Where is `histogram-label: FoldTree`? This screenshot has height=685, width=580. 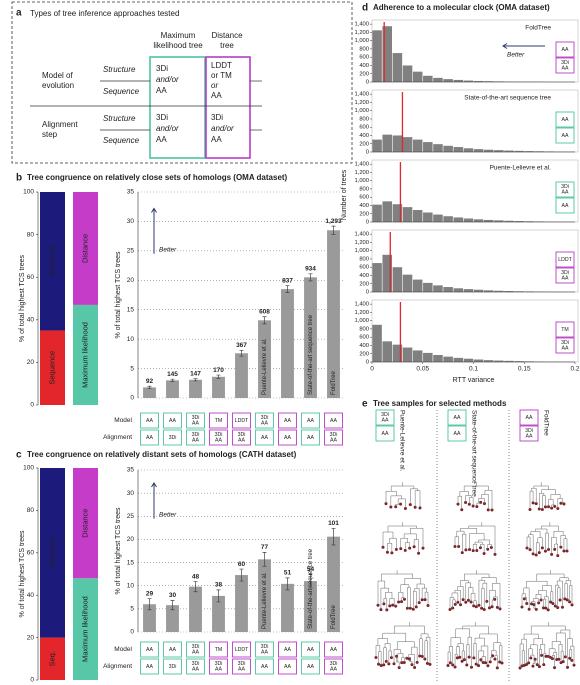 histogram-label: FoldTree is located at coordinates (538, 28).